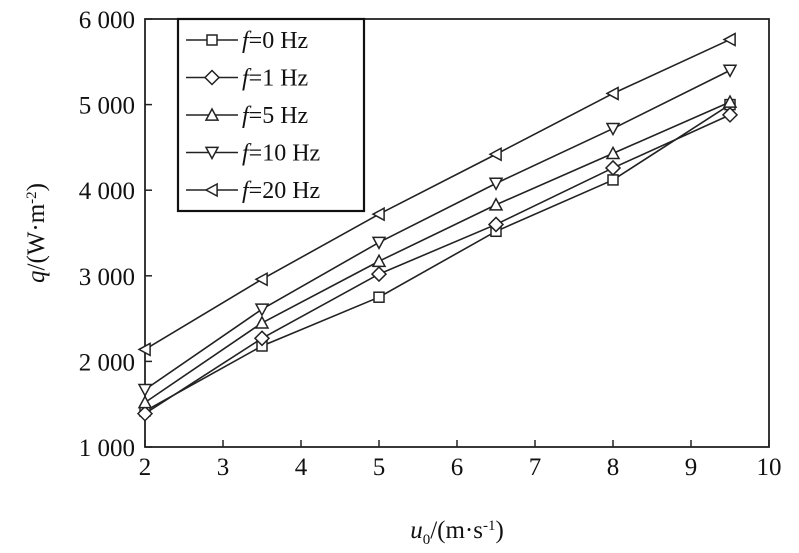 The width and height of the screenshot is (799, 553). What do you see at coordinates (279, 41) in the screenshot?
I see `legend-label-rest: =0 Hz` at bounding box center [279, 41].